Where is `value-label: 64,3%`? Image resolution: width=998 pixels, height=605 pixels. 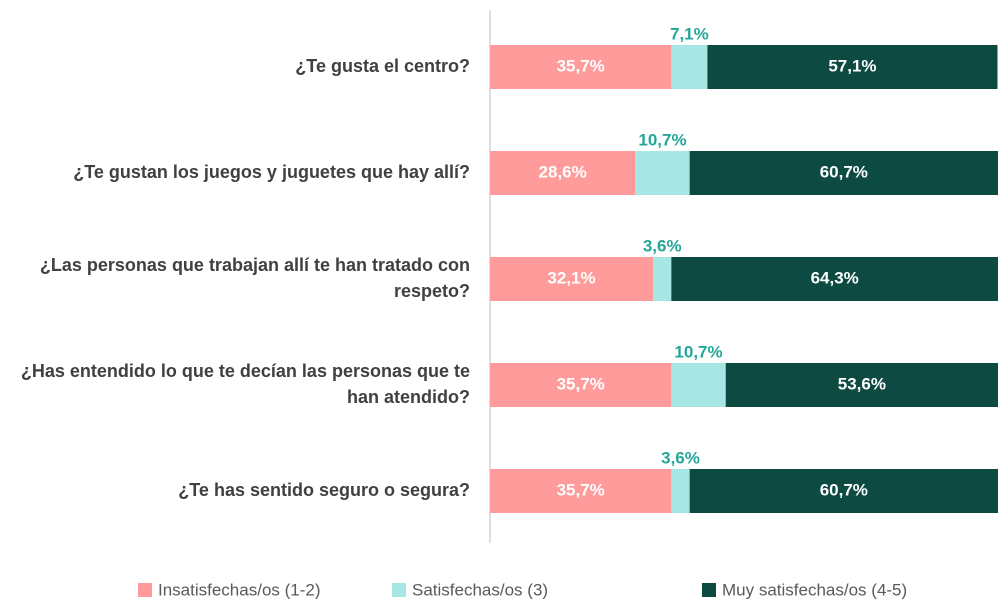 value-label: 64,3% is located at coordinates (835, 277).